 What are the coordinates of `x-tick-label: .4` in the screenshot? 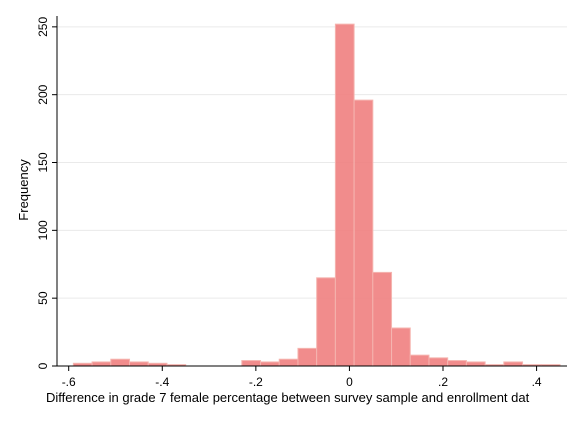 It's located at (537, 382).